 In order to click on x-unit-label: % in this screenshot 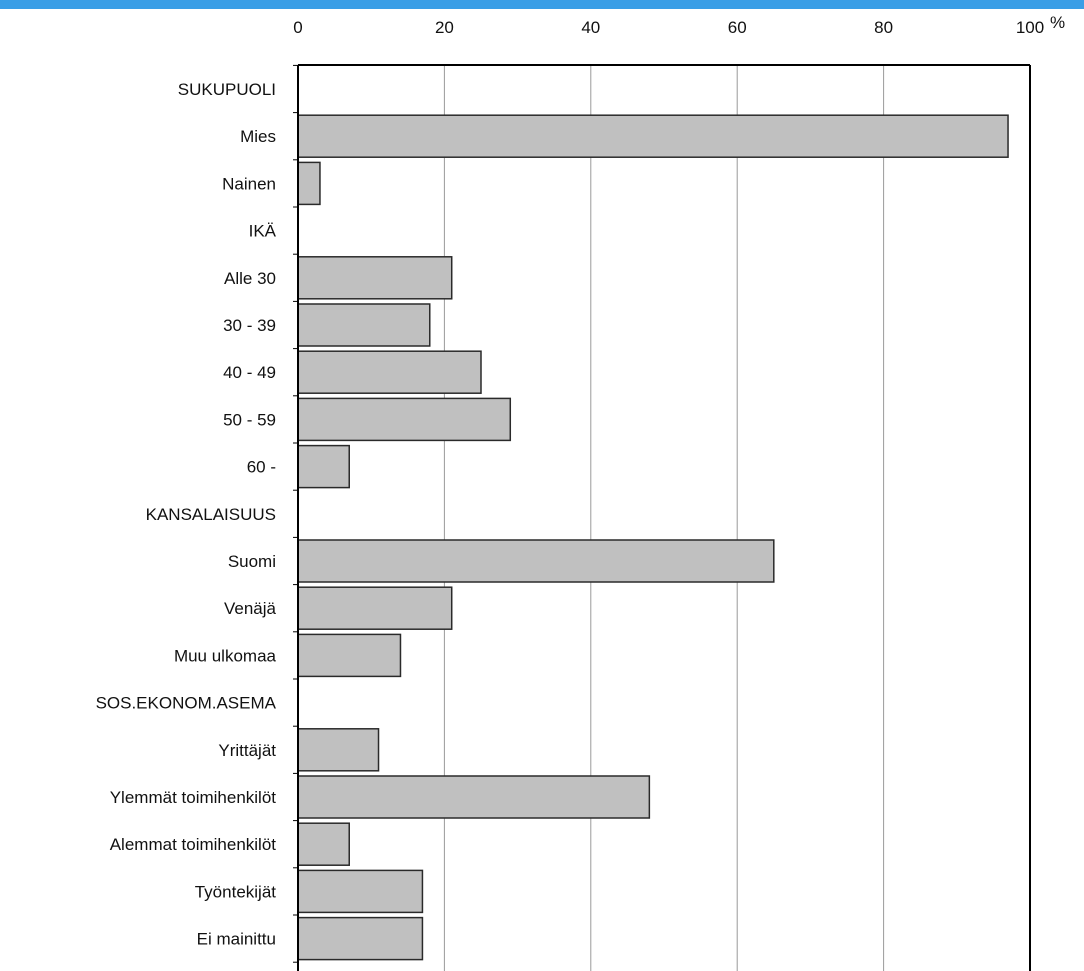, I will do `click(1057, 22)`.